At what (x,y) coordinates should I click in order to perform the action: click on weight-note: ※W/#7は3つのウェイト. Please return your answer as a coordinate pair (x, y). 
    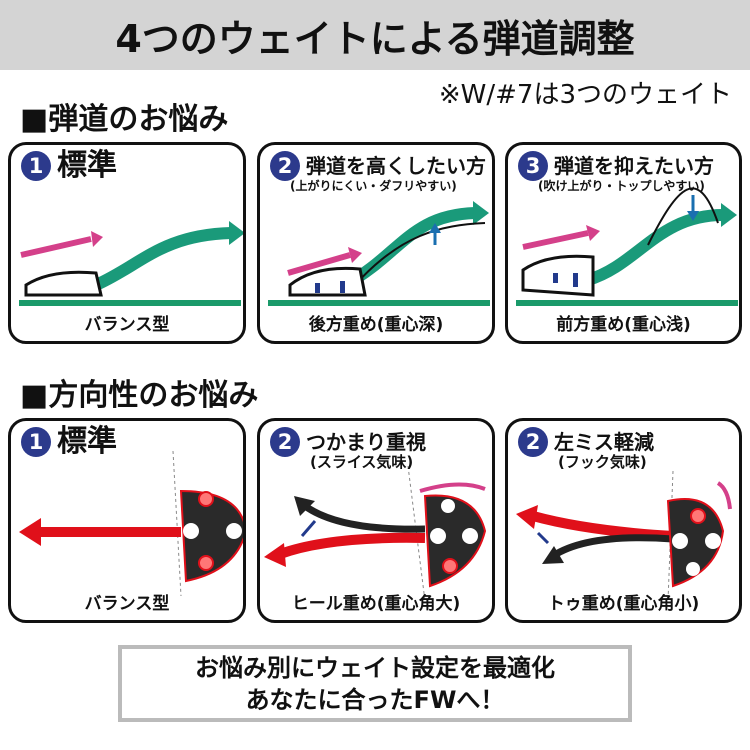
    Looking at the image, I should click on (585, 95).